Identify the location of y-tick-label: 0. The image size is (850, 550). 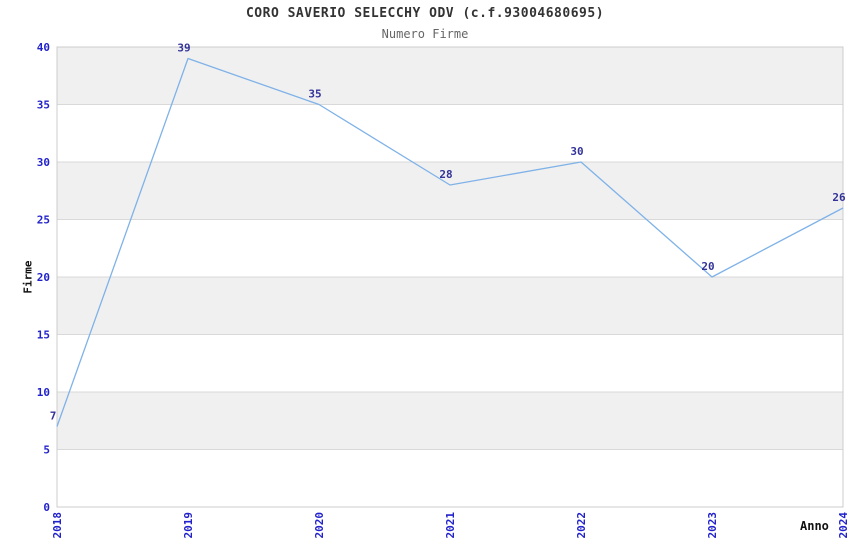
(46, 507).